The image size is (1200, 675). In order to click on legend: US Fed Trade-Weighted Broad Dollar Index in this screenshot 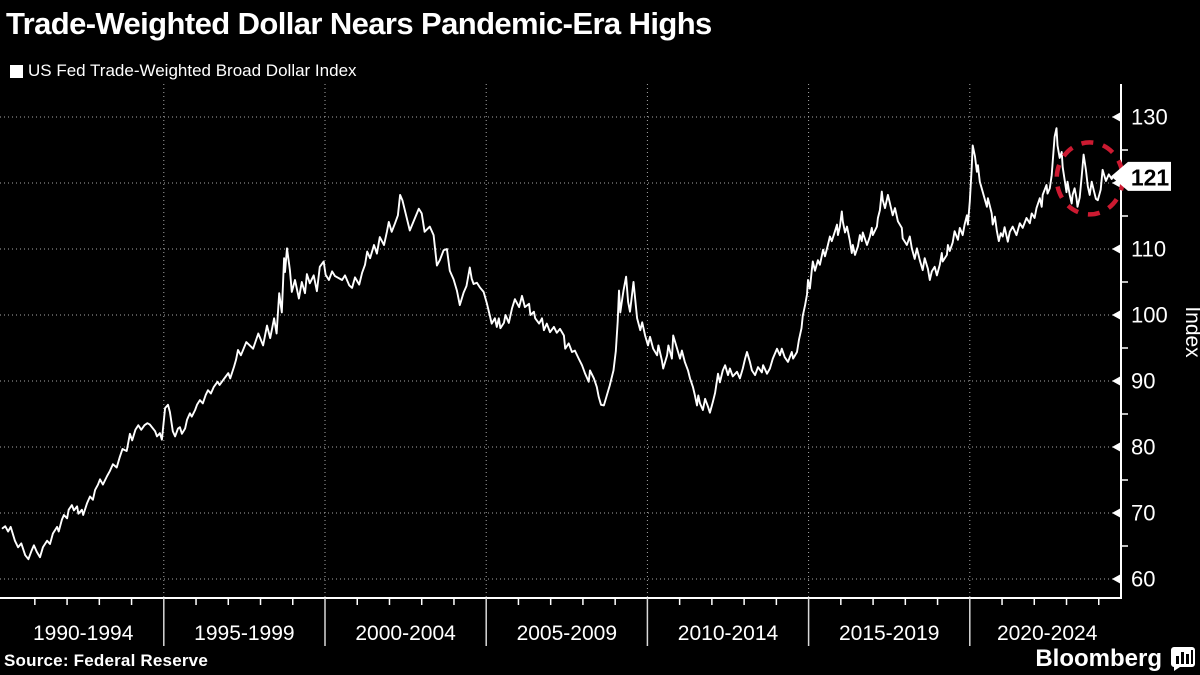, I will do `click(183, 71)`.